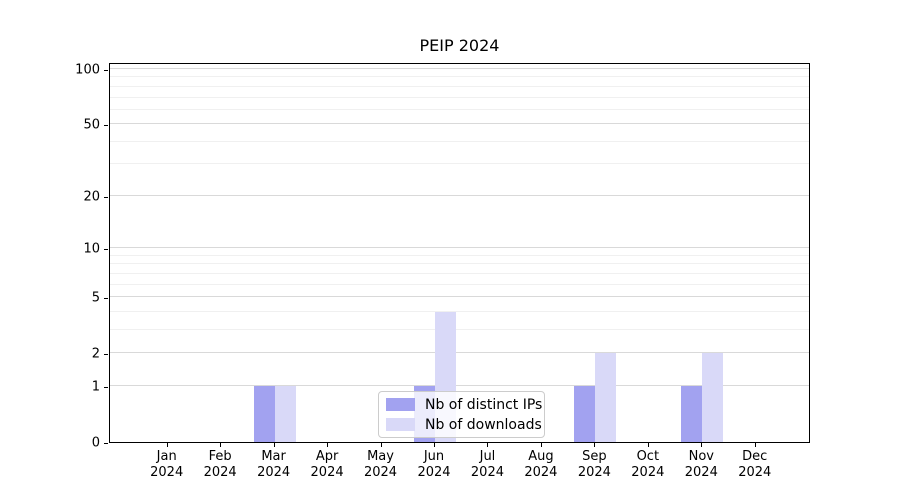 The width and height of the screenshot is (900, 500). What do you see at coordinates (594, 464) in the screenshot?
I see `x-tick-label-sep: Sep 2024` at bounding box center [594, 464].